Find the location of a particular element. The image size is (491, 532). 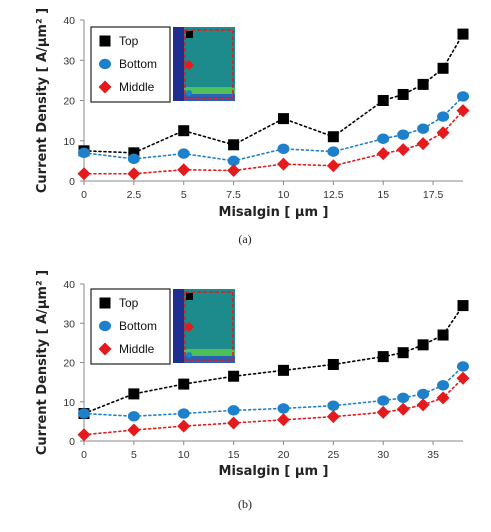

x-tick-label: 35 is located at coordinates (433, 455).